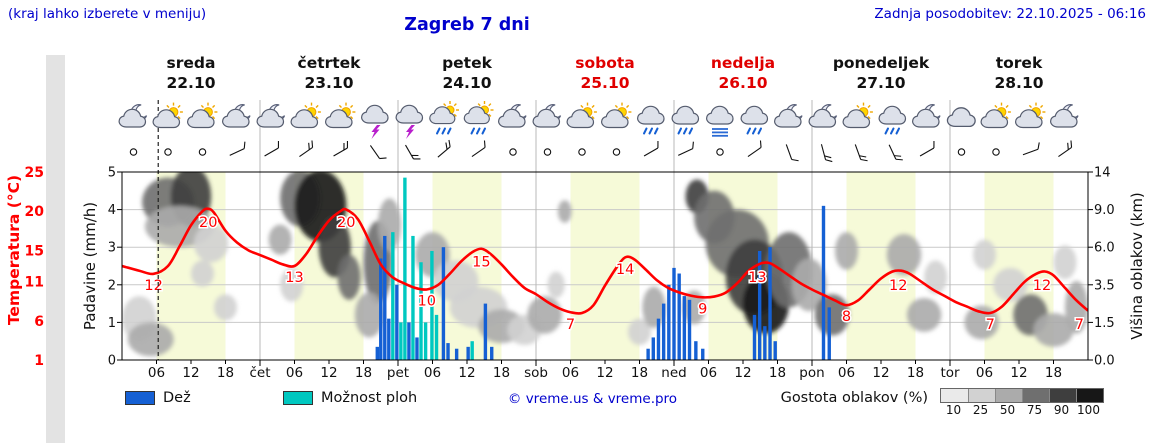 Image resolution: width=1152 pixels, height=443 pixels. What do you see at coordinates (1018, 373) in the screenshot?
I see `x-tick-label: 12` at bounding box center [1018, 373].